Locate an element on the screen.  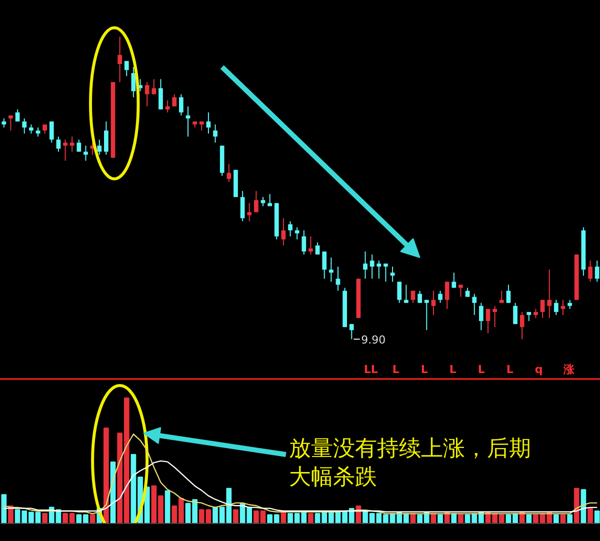
text: LL is located at coordinates (371, 369).